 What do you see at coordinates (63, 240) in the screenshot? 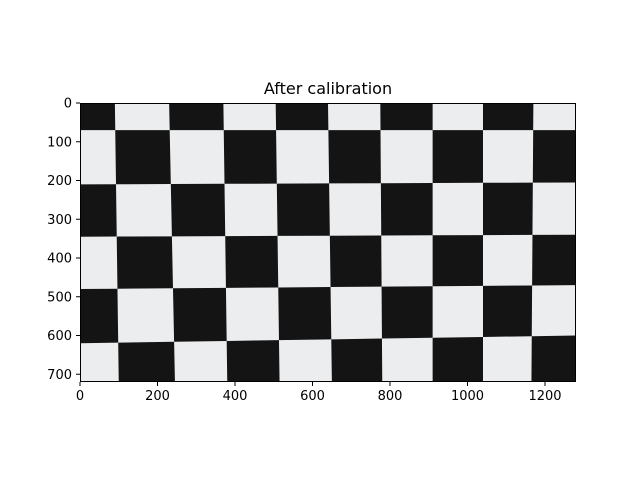
I see `y-axis: 0 100 200 300 400 500 600 700` at bounding box center [63, 240].